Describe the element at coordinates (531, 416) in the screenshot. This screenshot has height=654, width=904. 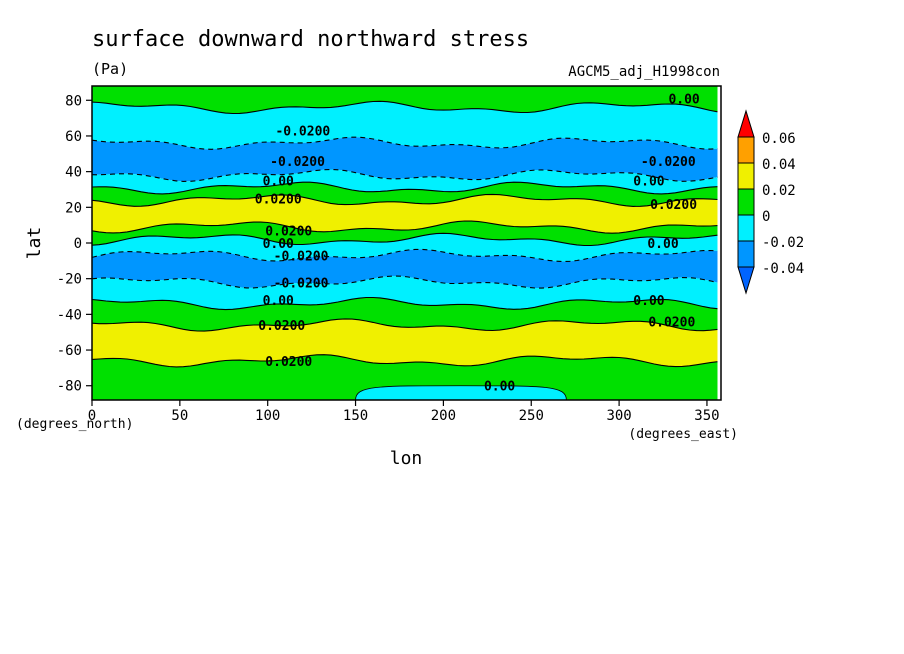
I see `x-tick-label: 250` at that location.